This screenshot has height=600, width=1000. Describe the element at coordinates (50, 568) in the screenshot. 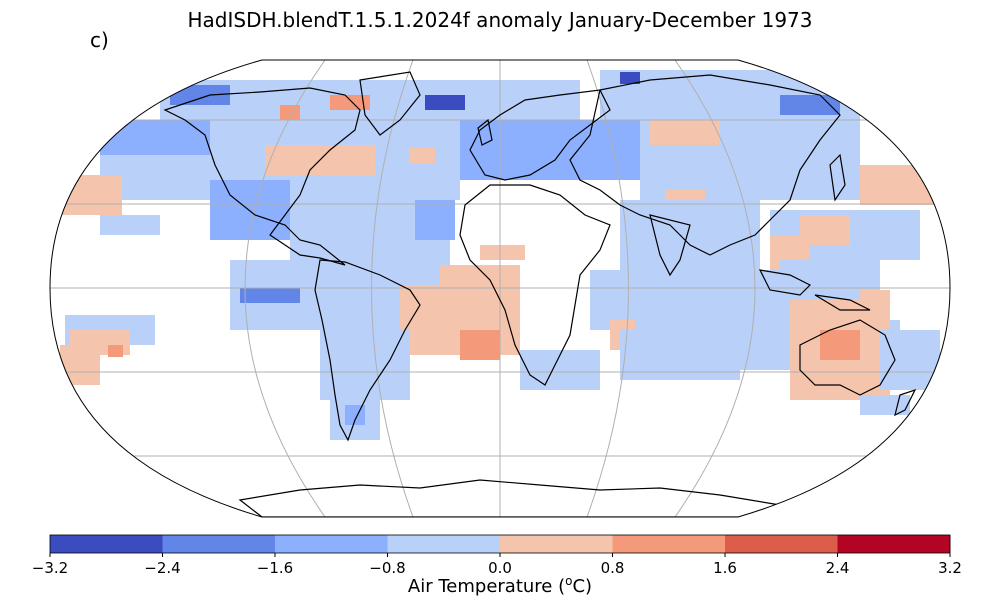

I see `colorbar-tick-label: −3.2` at that location.